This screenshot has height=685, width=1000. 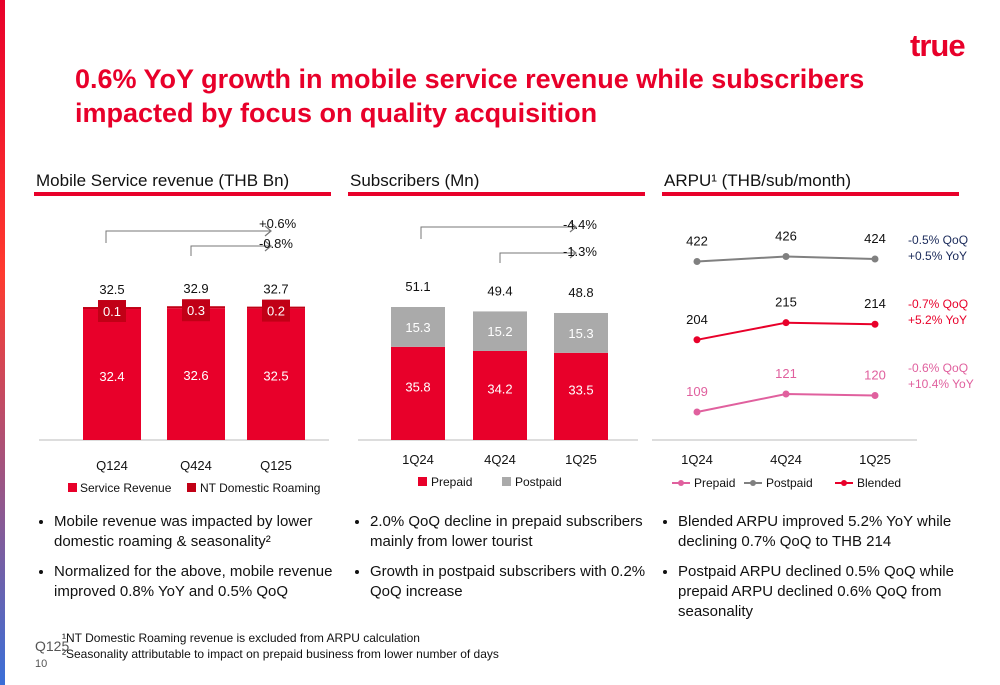 I want to click on total-value-label: 32.9, so click(x=195, y=288).